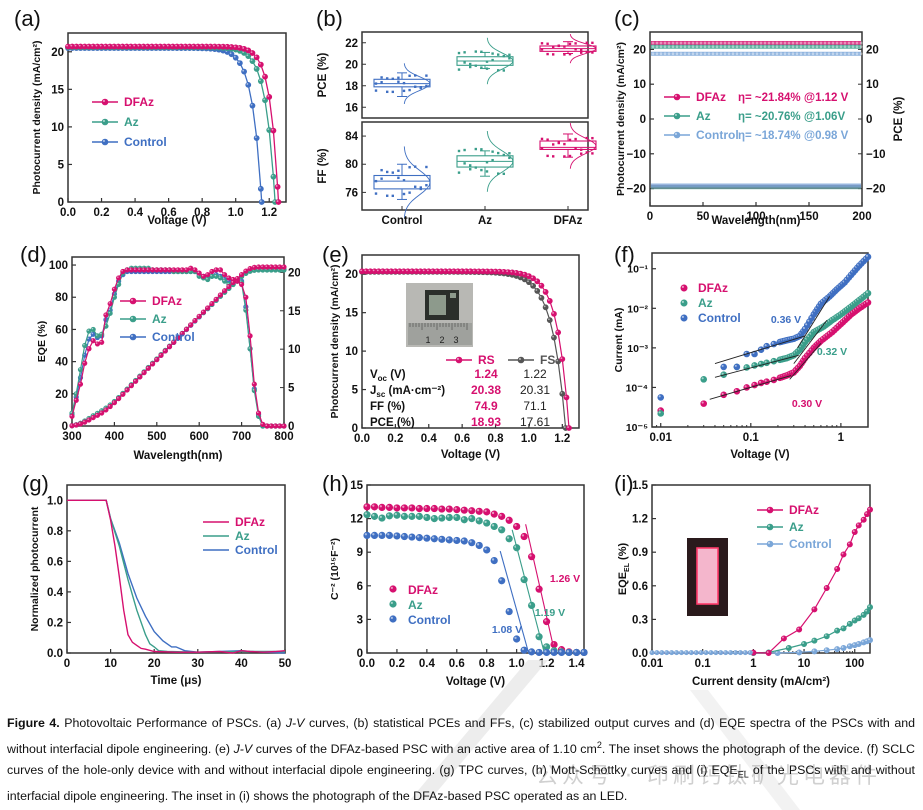  I want to click on series-rs, so click(465, 349).